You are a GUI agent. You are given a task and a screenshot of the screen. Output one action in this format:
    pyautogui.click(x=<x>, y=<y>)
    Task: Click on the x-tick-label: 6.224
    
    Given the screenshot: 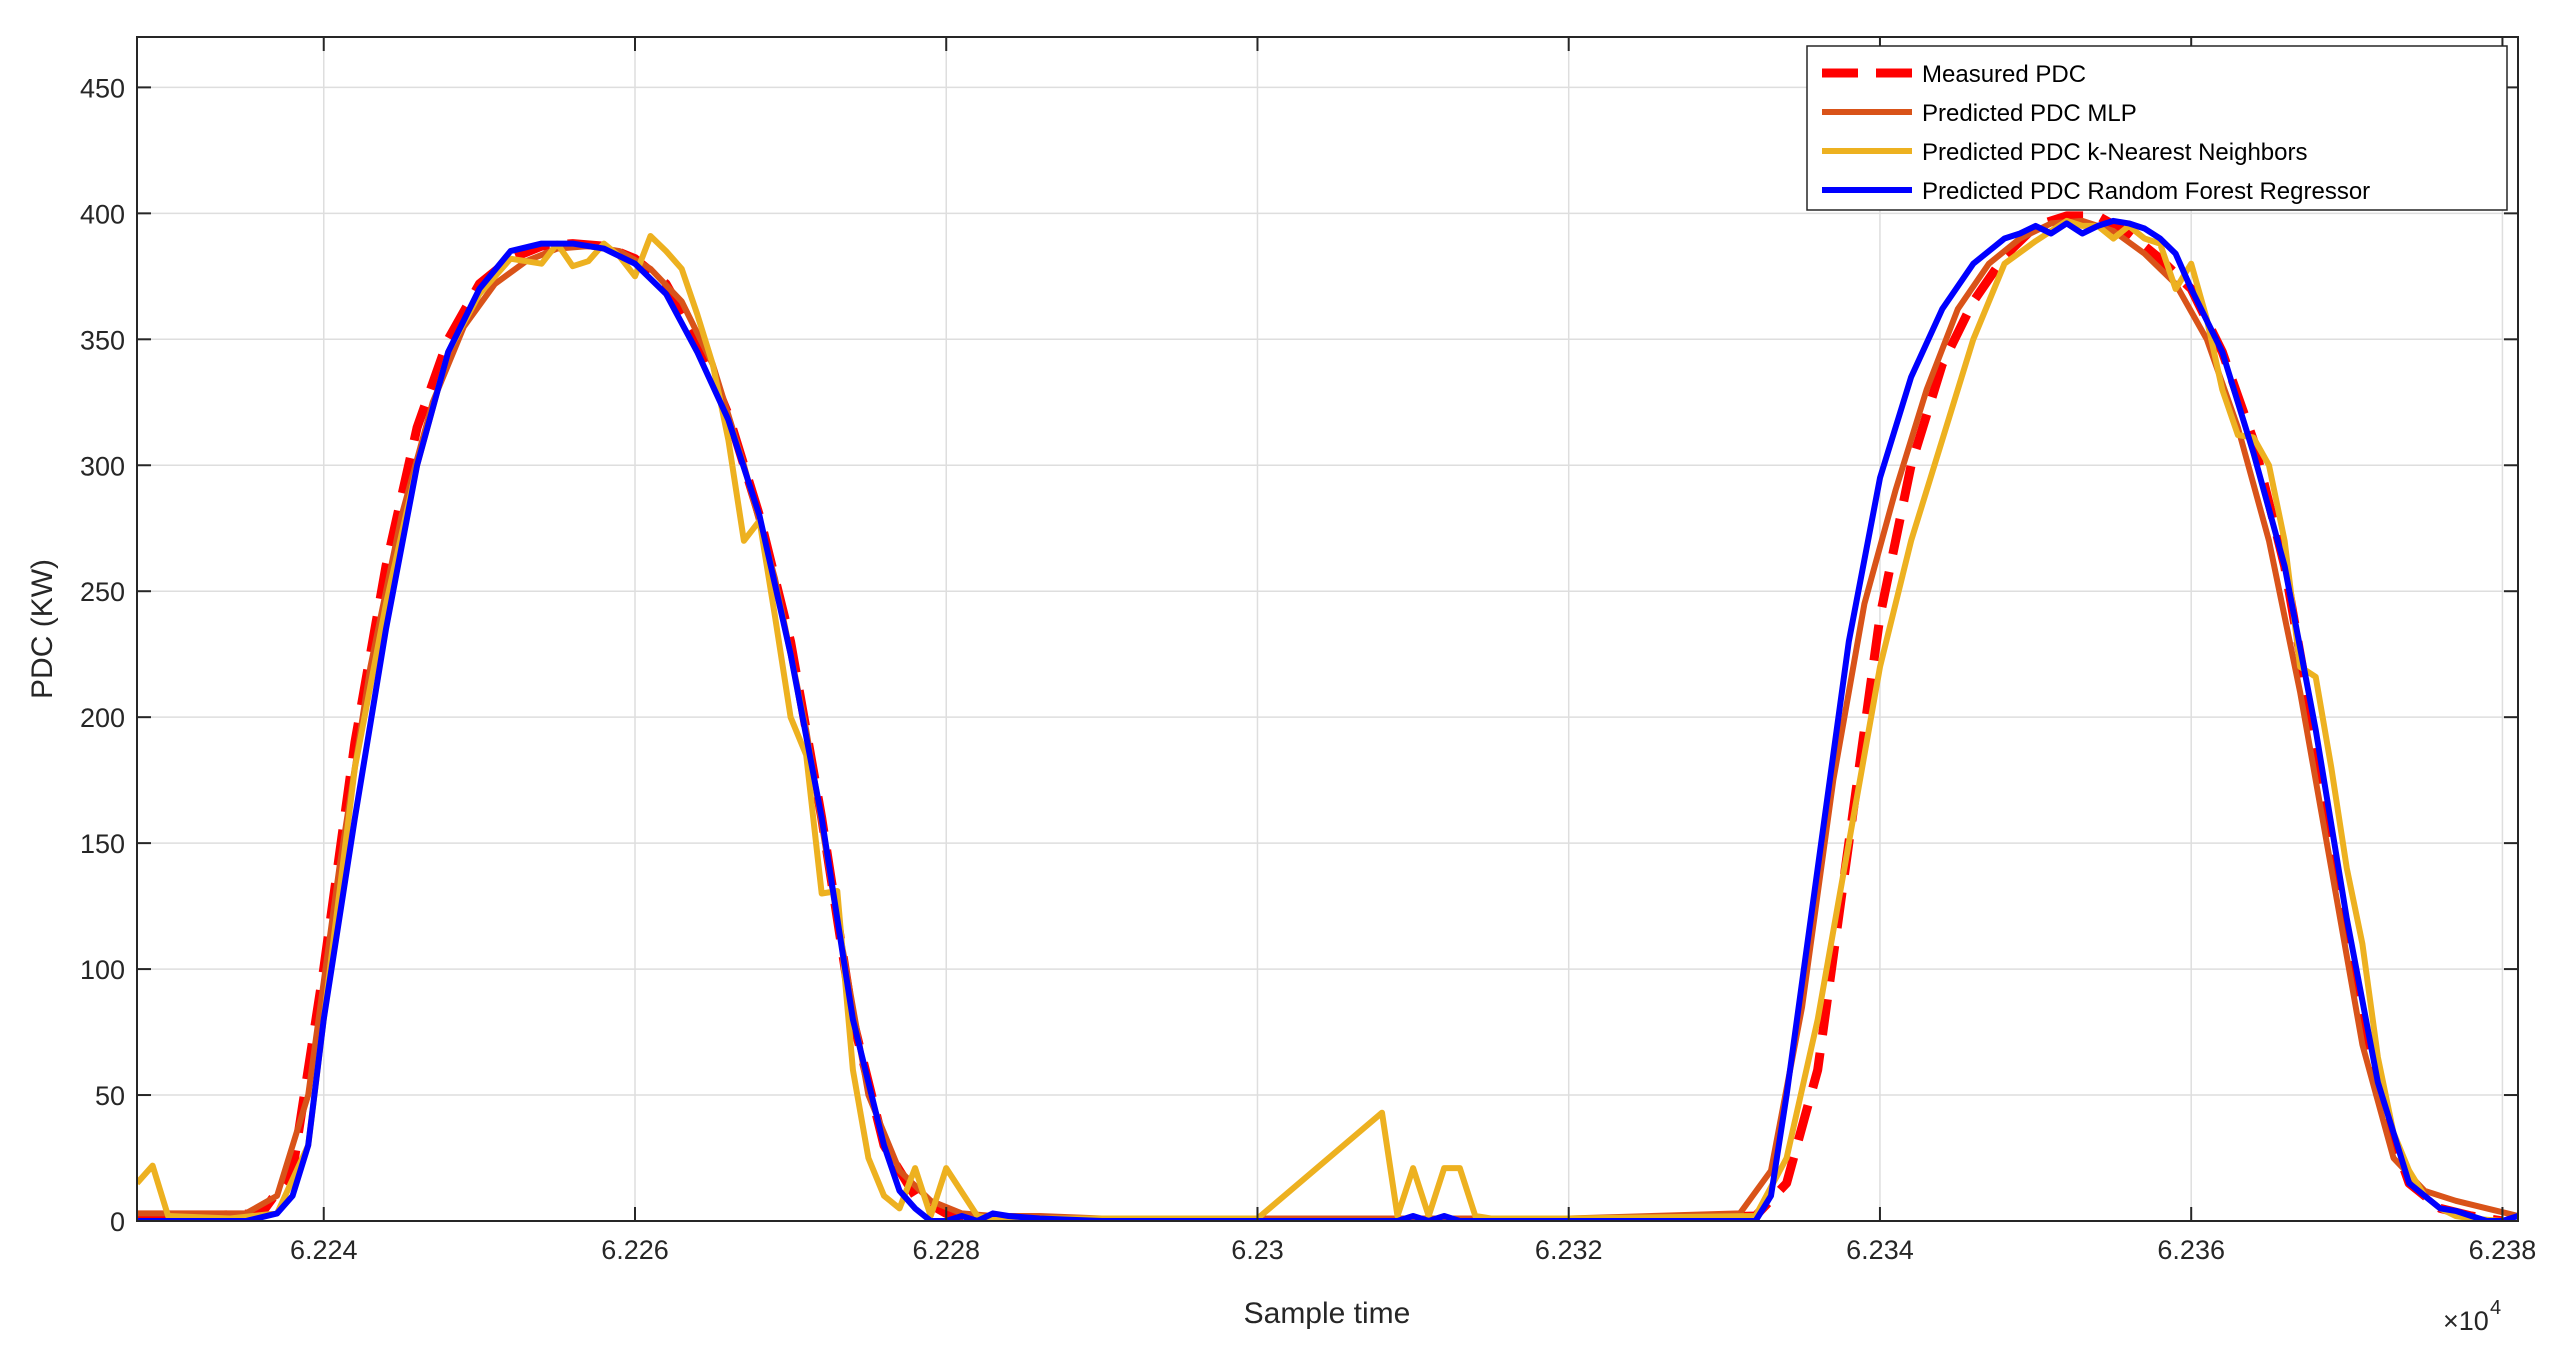 What is the action you would take?
    pyautogui.click(x=324, y=1250)
    